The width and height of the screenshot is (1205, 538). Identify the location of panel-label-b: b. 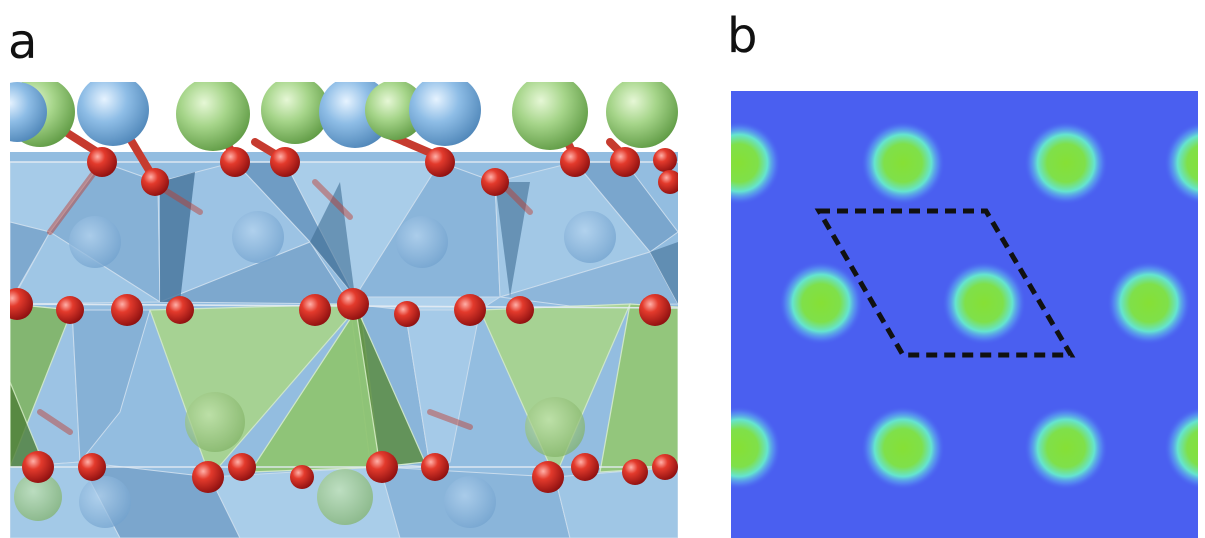
(742, 36).